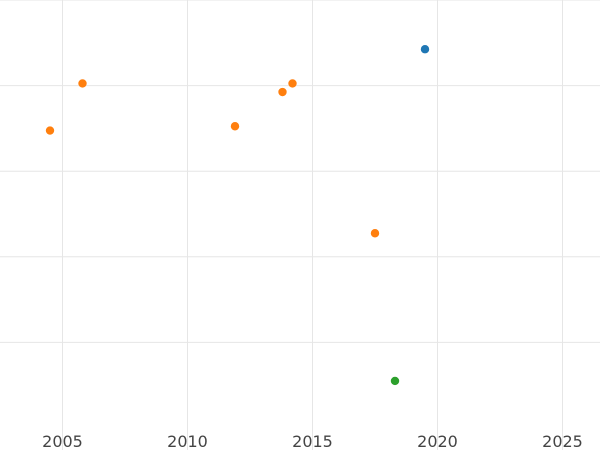 Image resolution: width=600 pixels, height=450 pixels. Describe the element at coordinates (62, 441) in the screenshot. I see `x-tick-label: 2005` at that location.